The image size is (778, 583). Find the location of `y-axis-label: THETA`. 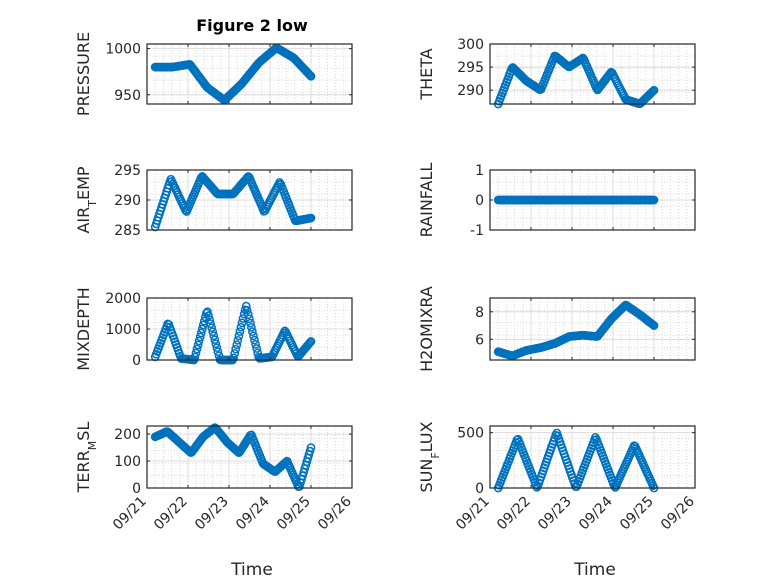

y-axis-label: THETA is located at coordinates (426, 74).